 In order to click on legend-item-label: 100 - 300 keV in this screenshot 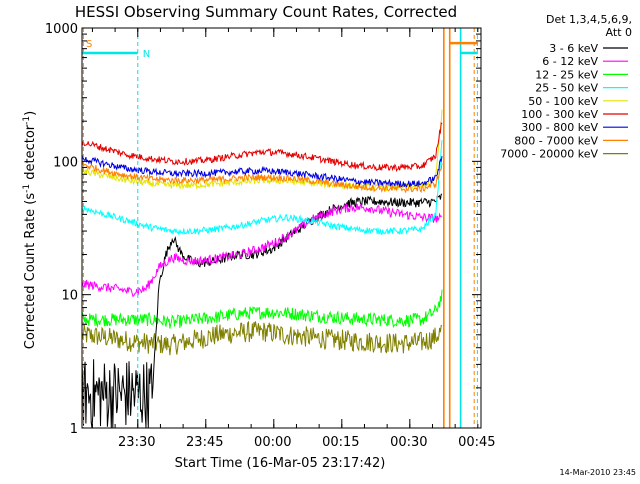, I will do `click(559, 114)`.